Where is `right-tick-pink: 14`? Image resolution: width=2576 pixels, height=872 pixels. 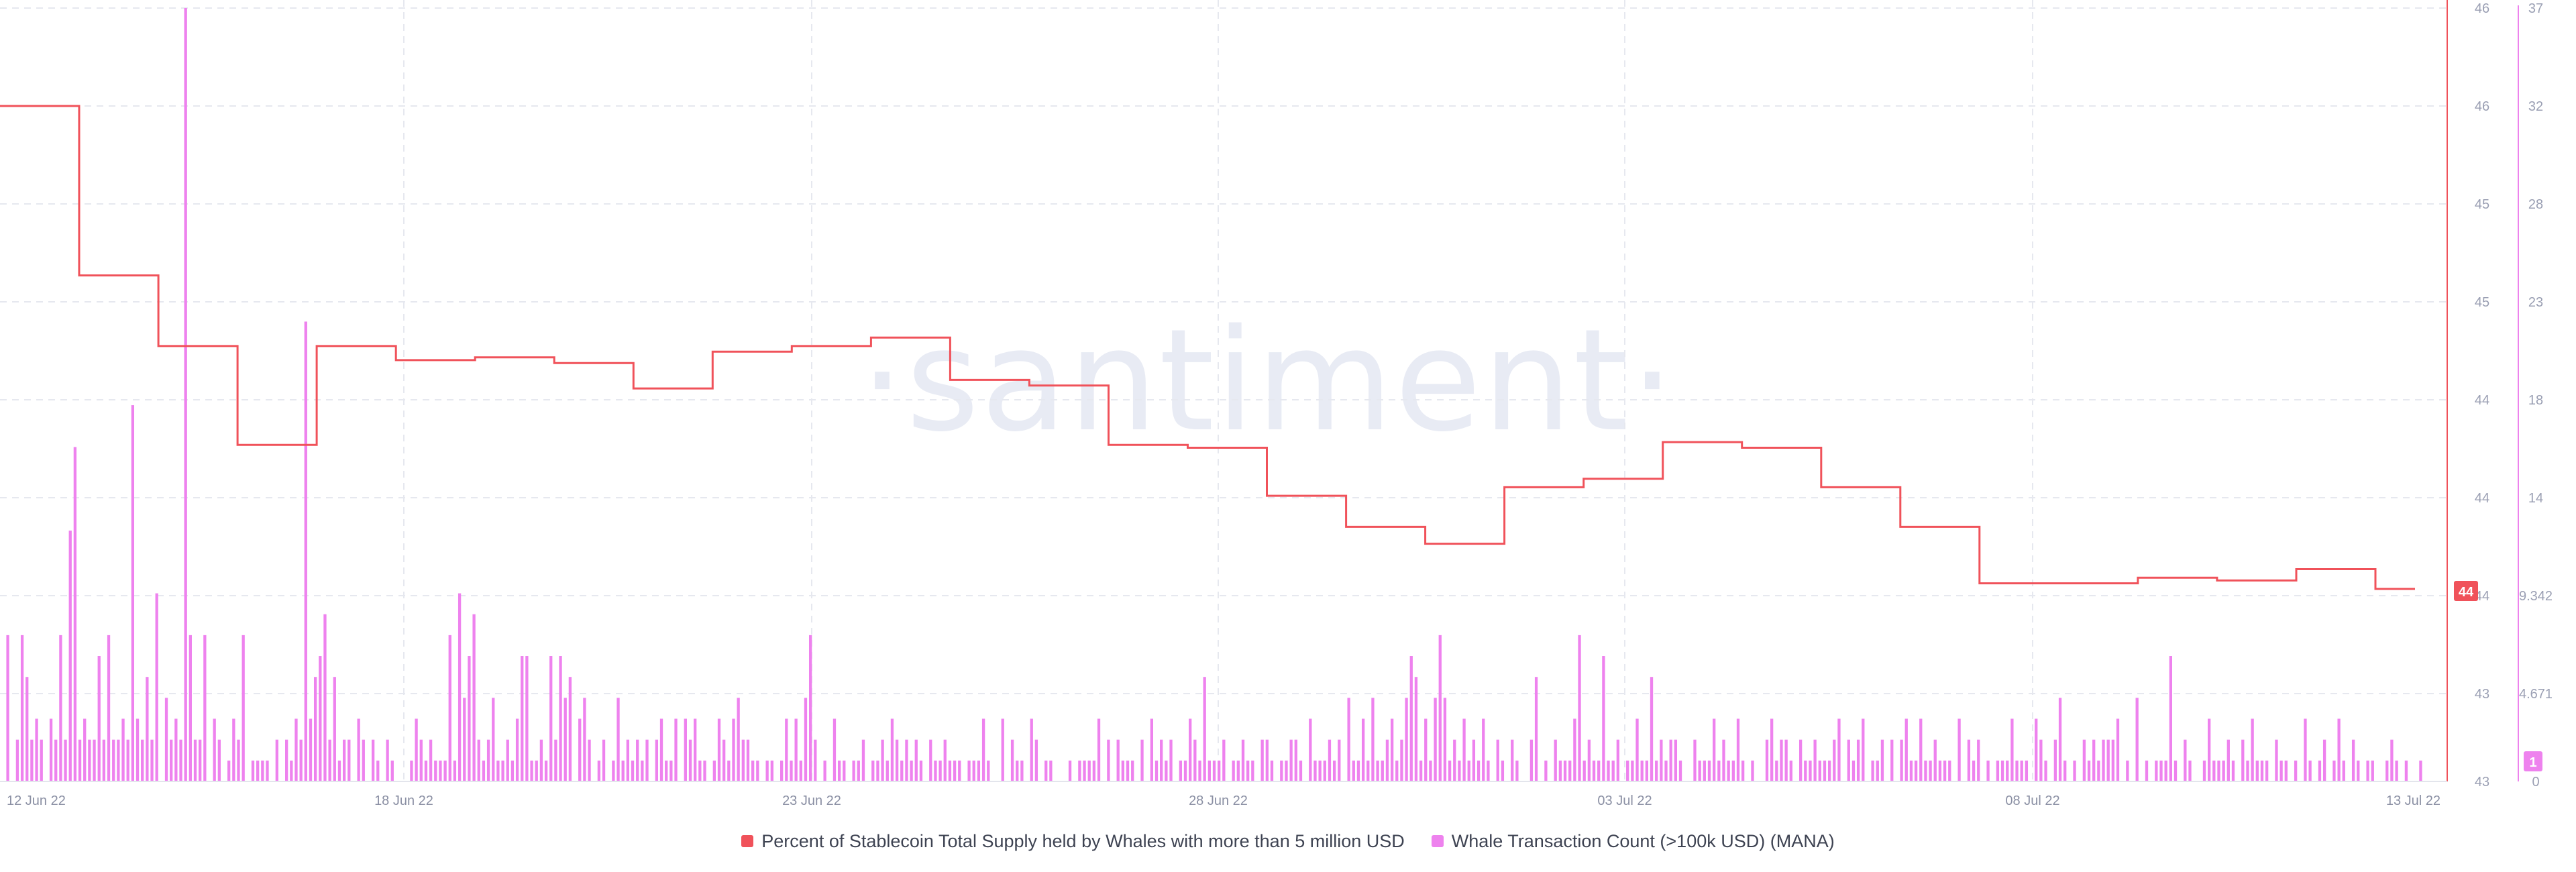
right-tick-pink: 14 is located at coordinates (2535, 499).